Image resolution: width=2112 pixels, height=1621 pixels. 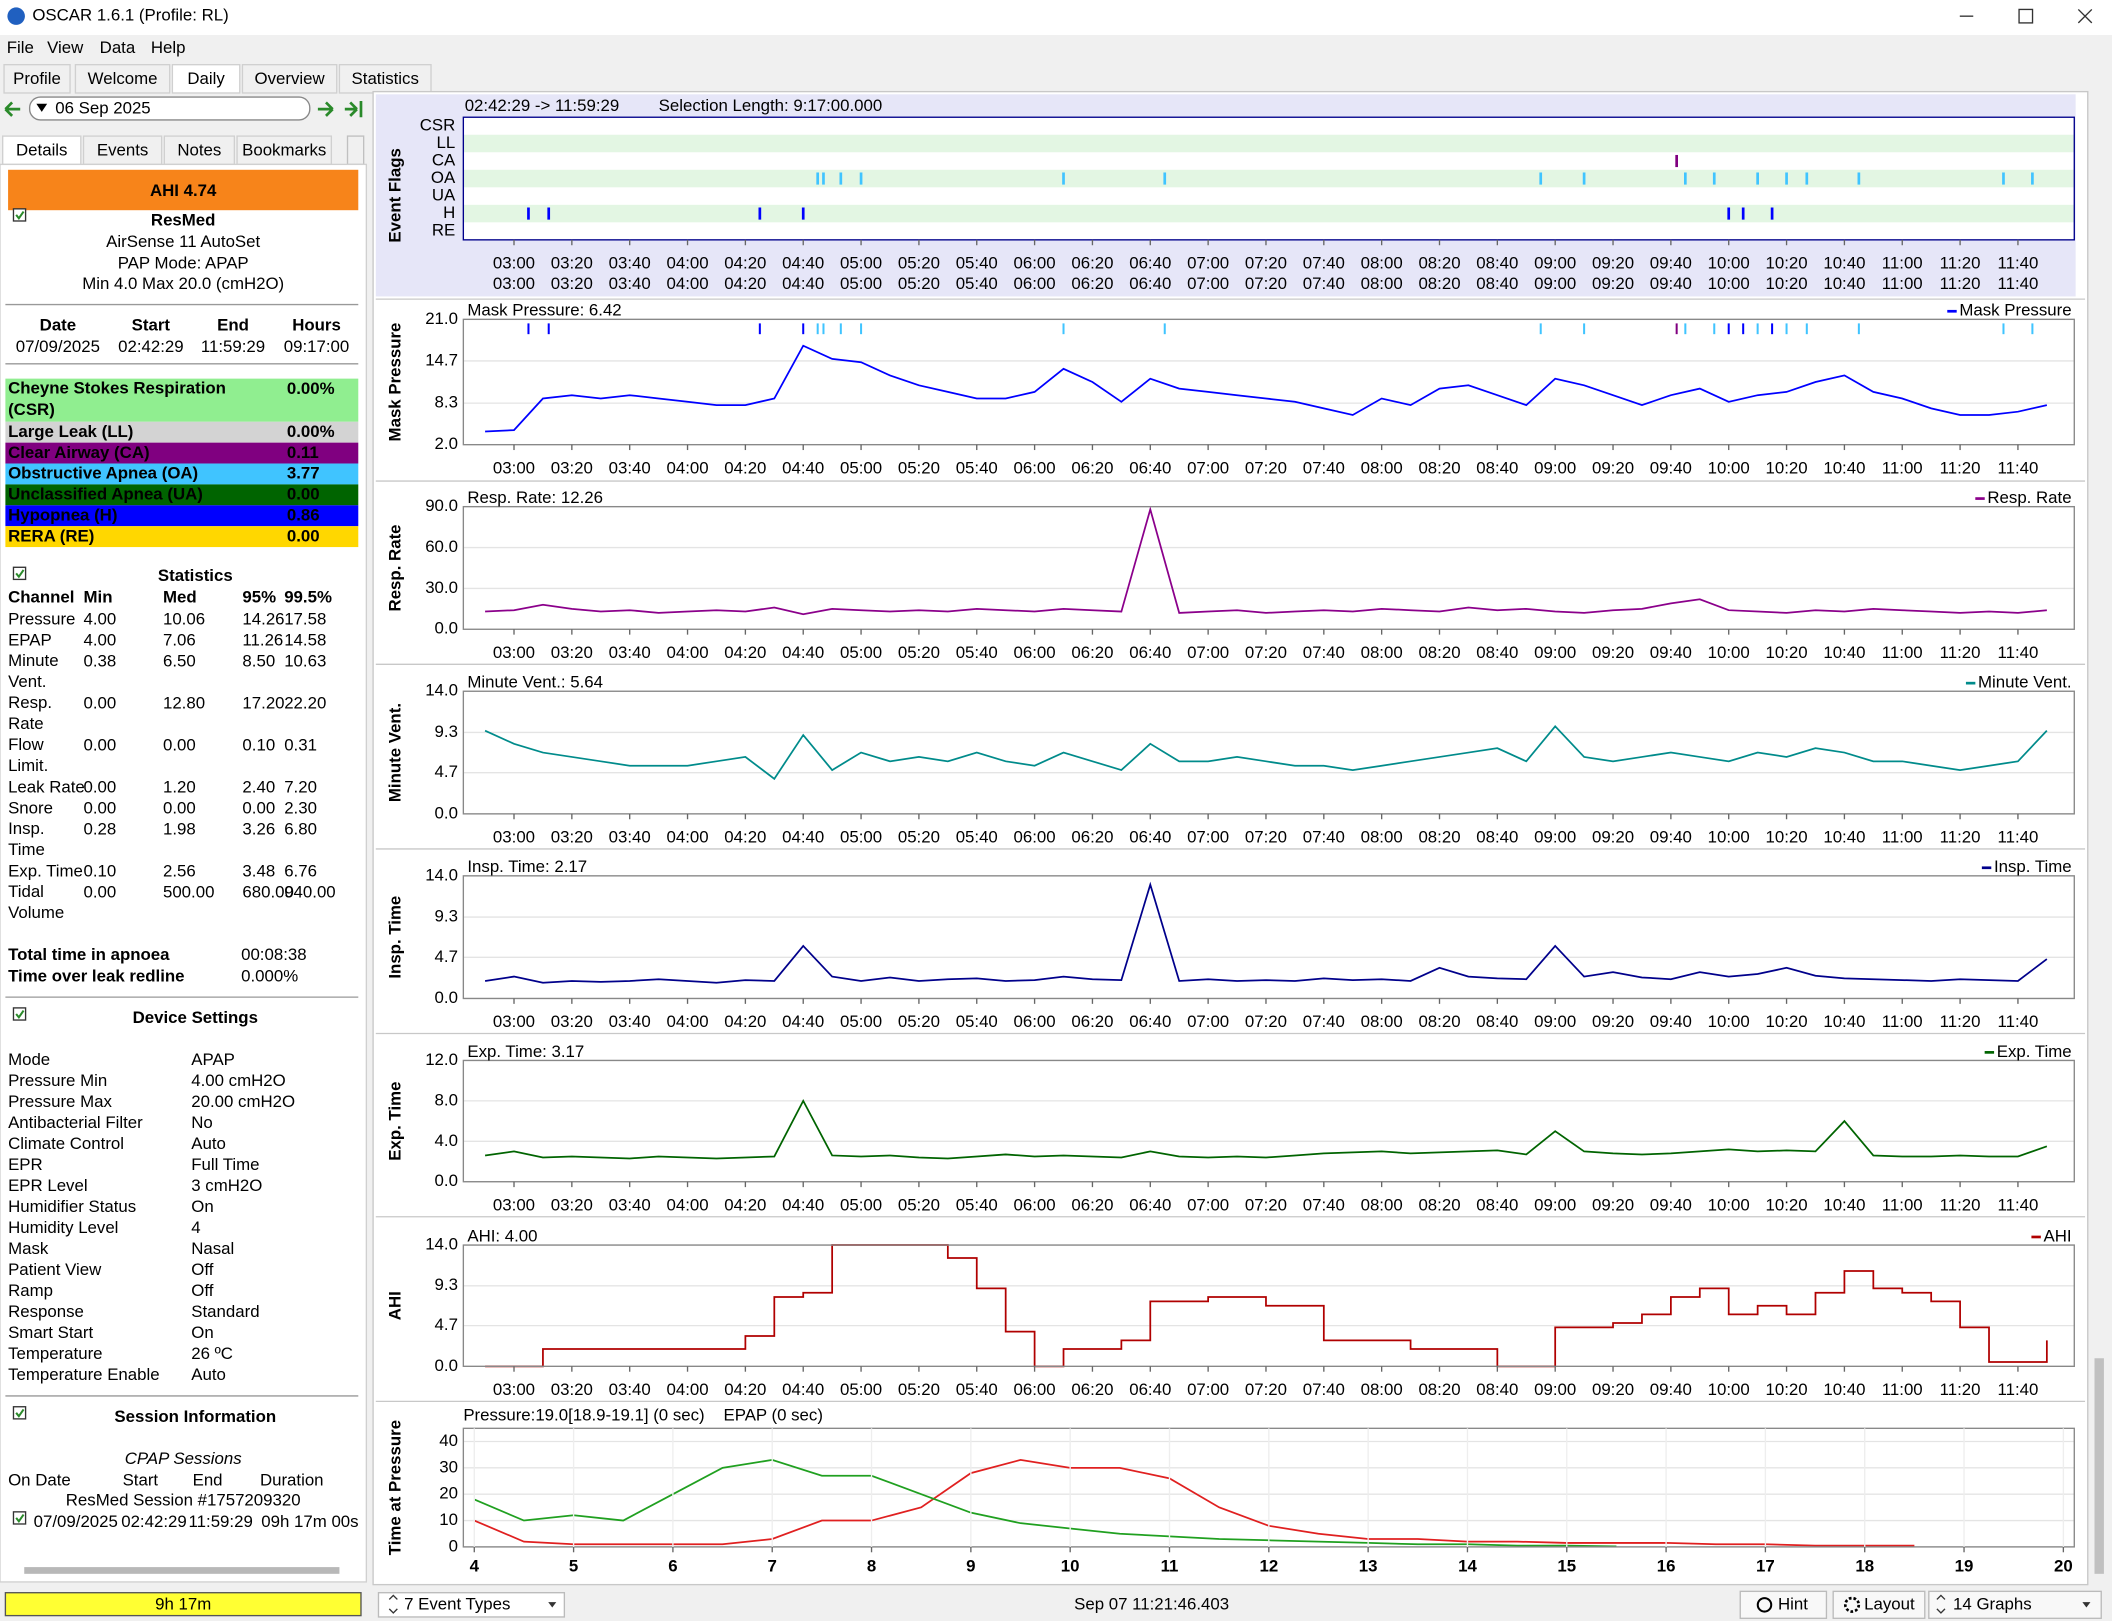 What do you see at coordinates (2085, 16) in the screenshot?
I see `close-button` at bounding box center [2085, 16].